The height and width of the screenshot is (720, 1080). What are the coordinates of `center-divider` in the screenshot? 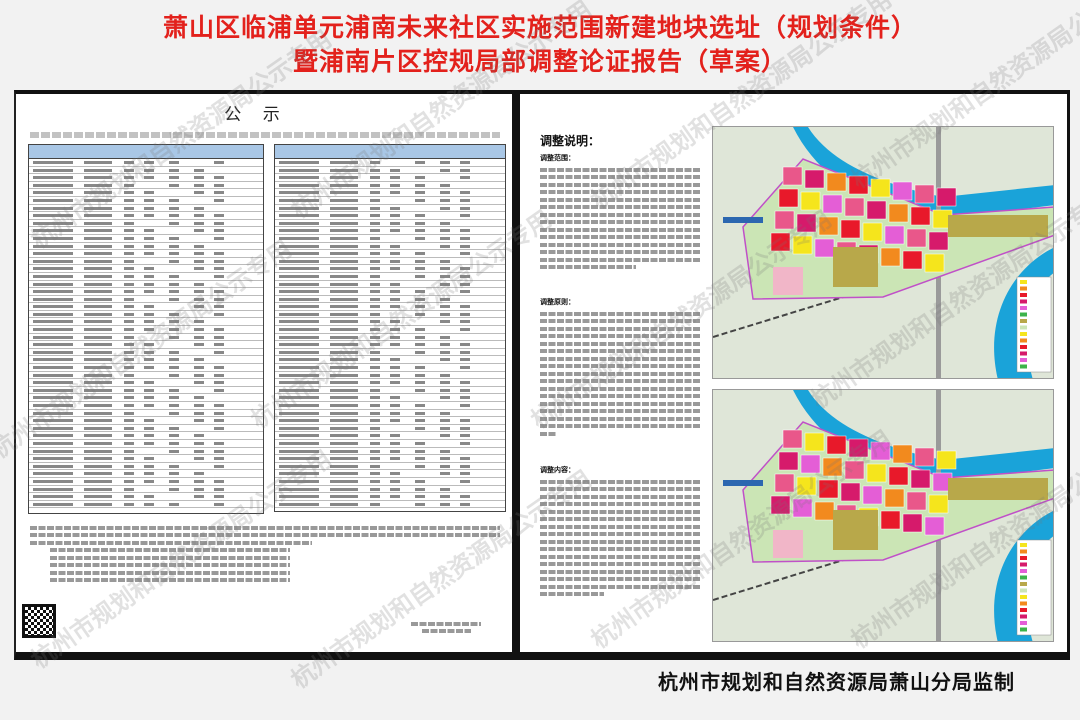 It's located at (516, 373).